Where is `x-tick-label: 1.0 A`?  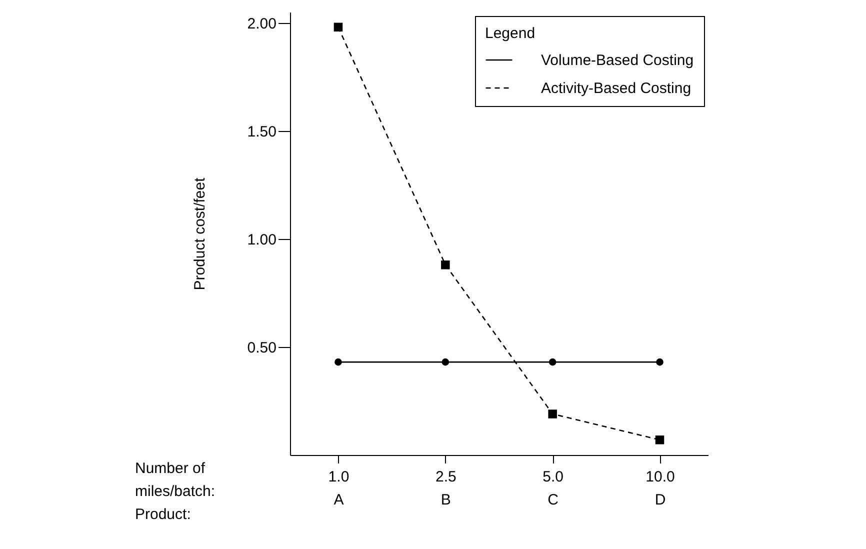 x-tick-label: 1.0 A is located at coordinates (339, 488).